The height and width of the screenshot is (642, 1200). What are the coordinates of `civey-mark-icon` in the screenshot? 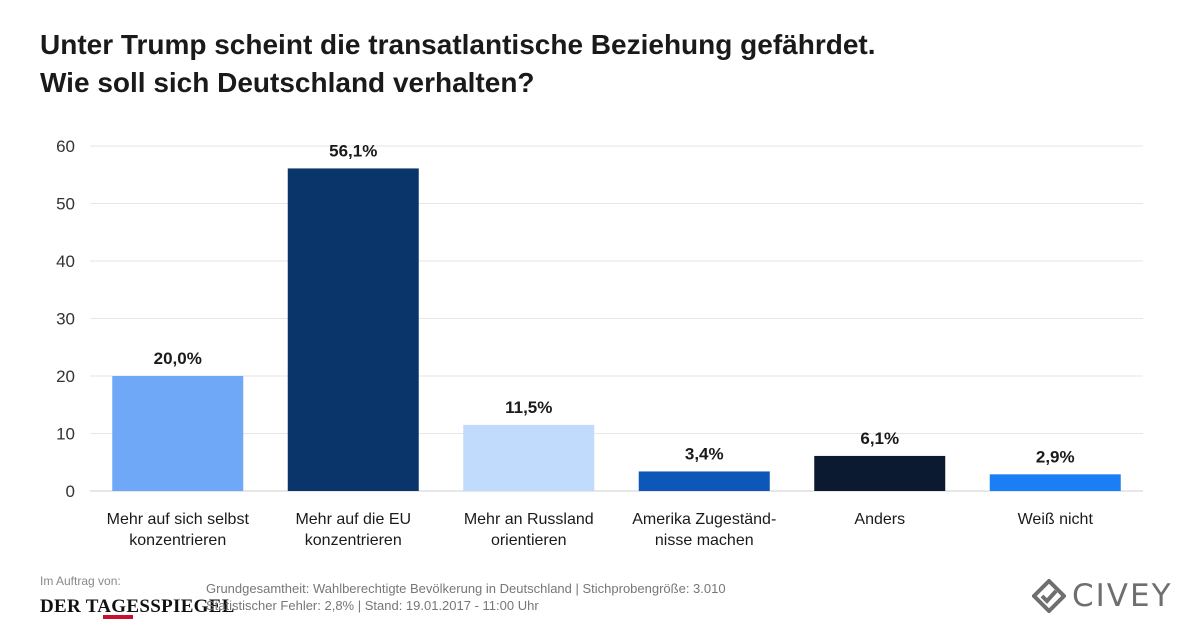 It's located at (1049, 596).